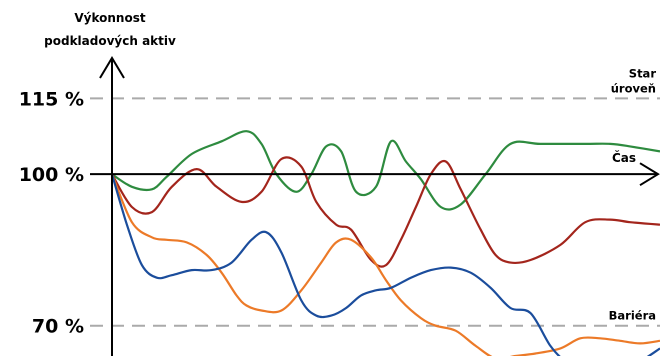 Image resolution: width=660 pixels, height=356 pixels. What do you see at coordinates (633, 88) in the screenshot?
I see `reference-label-start_level: úroveň` at bounding box center [633, 88].